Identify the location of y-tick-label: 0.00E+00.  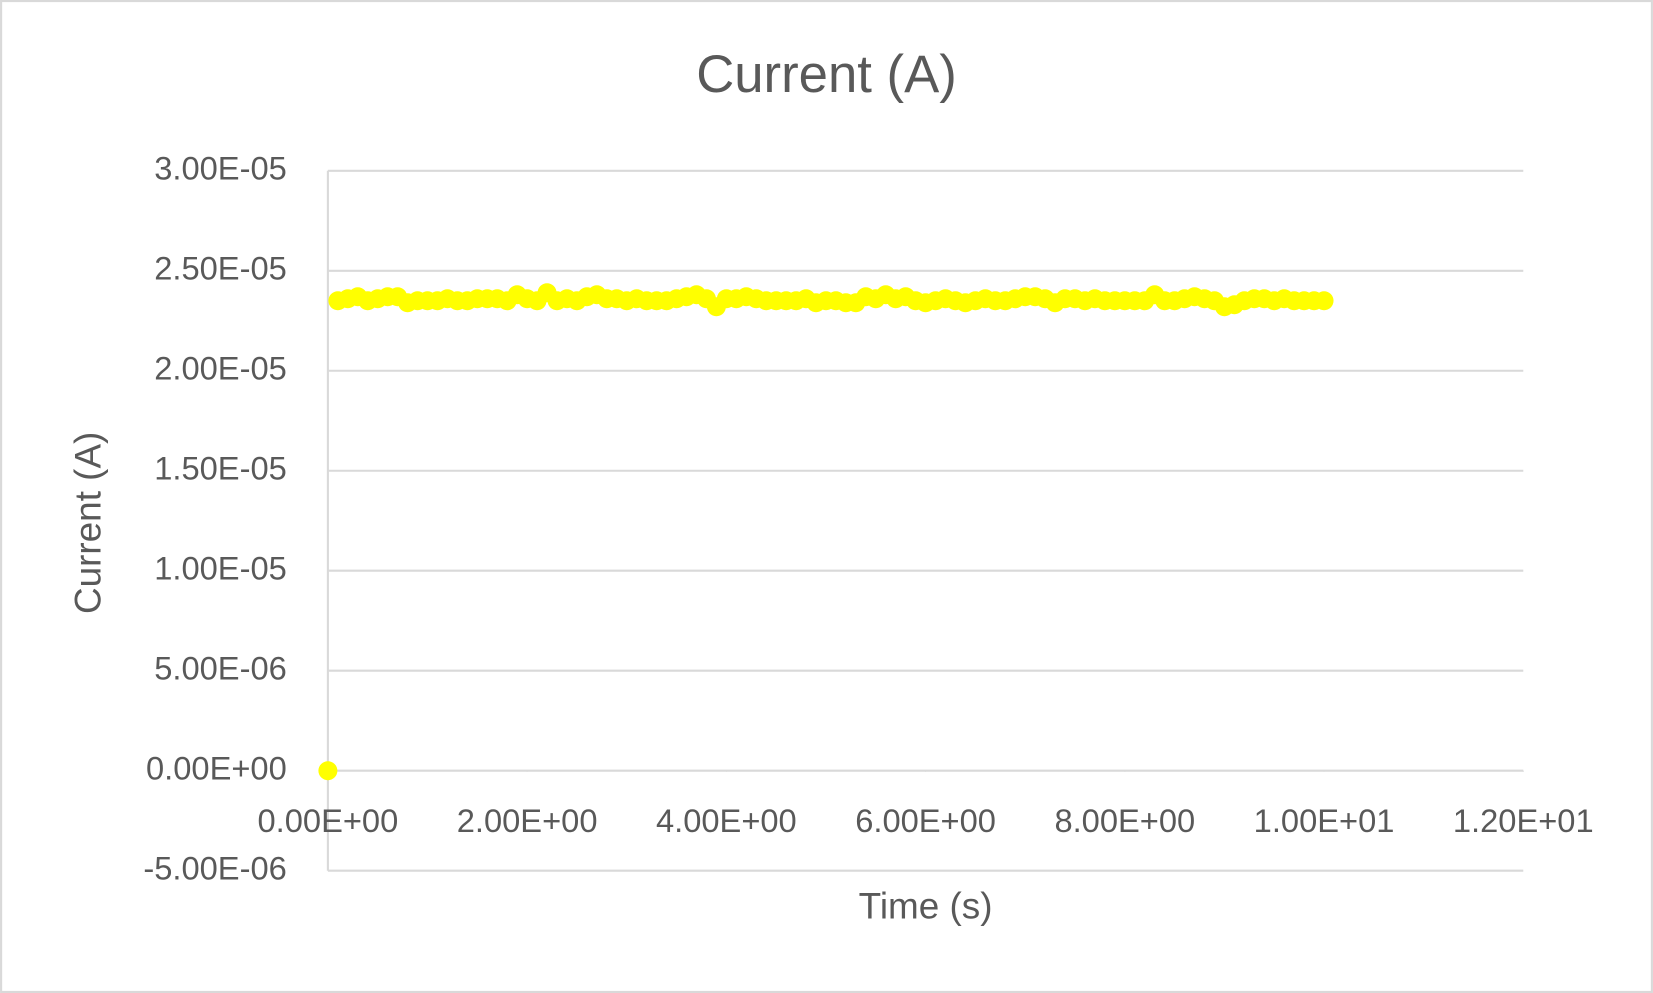
(216, 767).